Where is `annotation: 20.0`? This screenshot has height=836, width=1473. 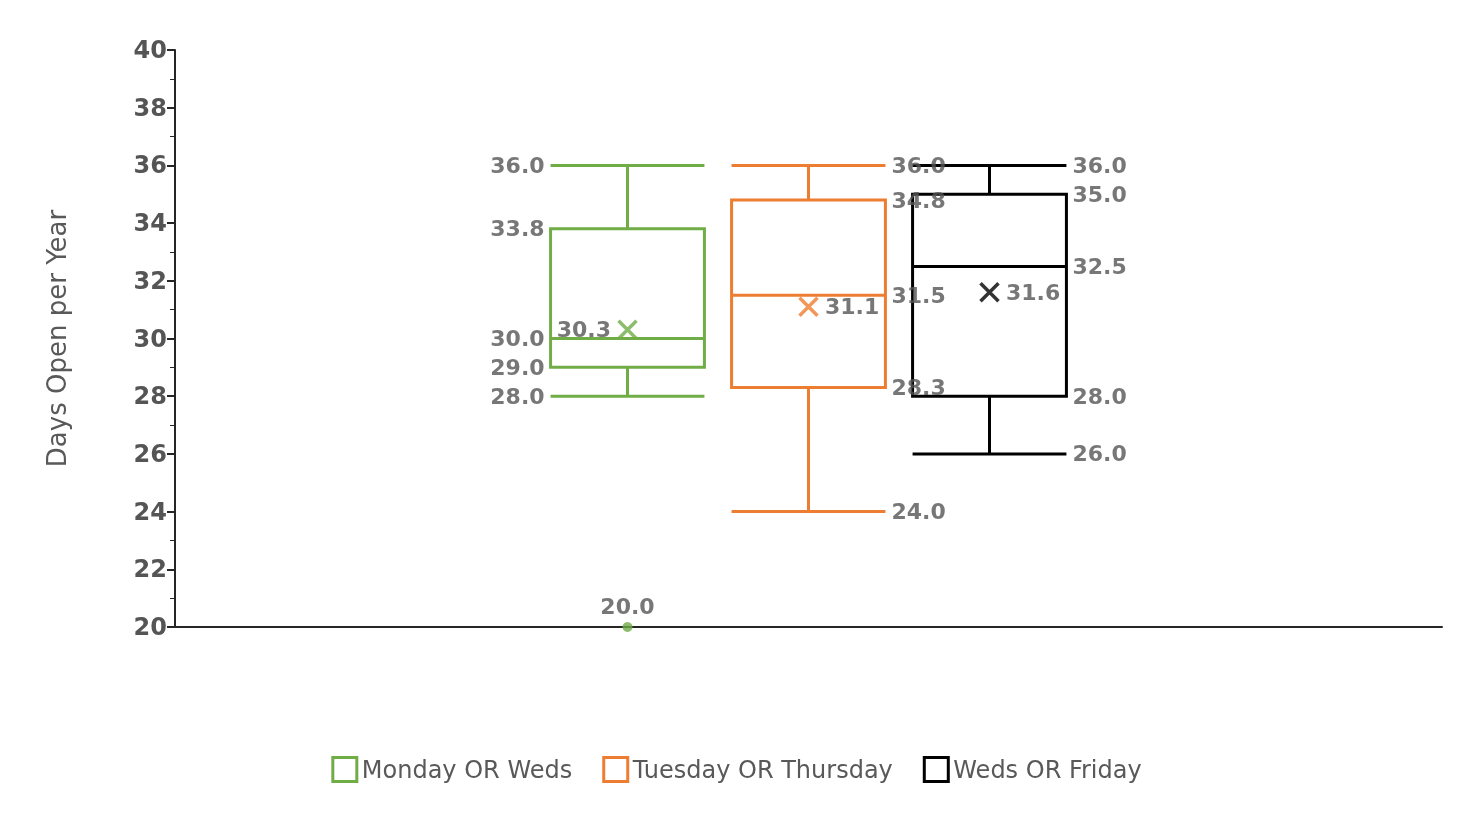
annotation: 20.0 is located at coordinates (627, 606).